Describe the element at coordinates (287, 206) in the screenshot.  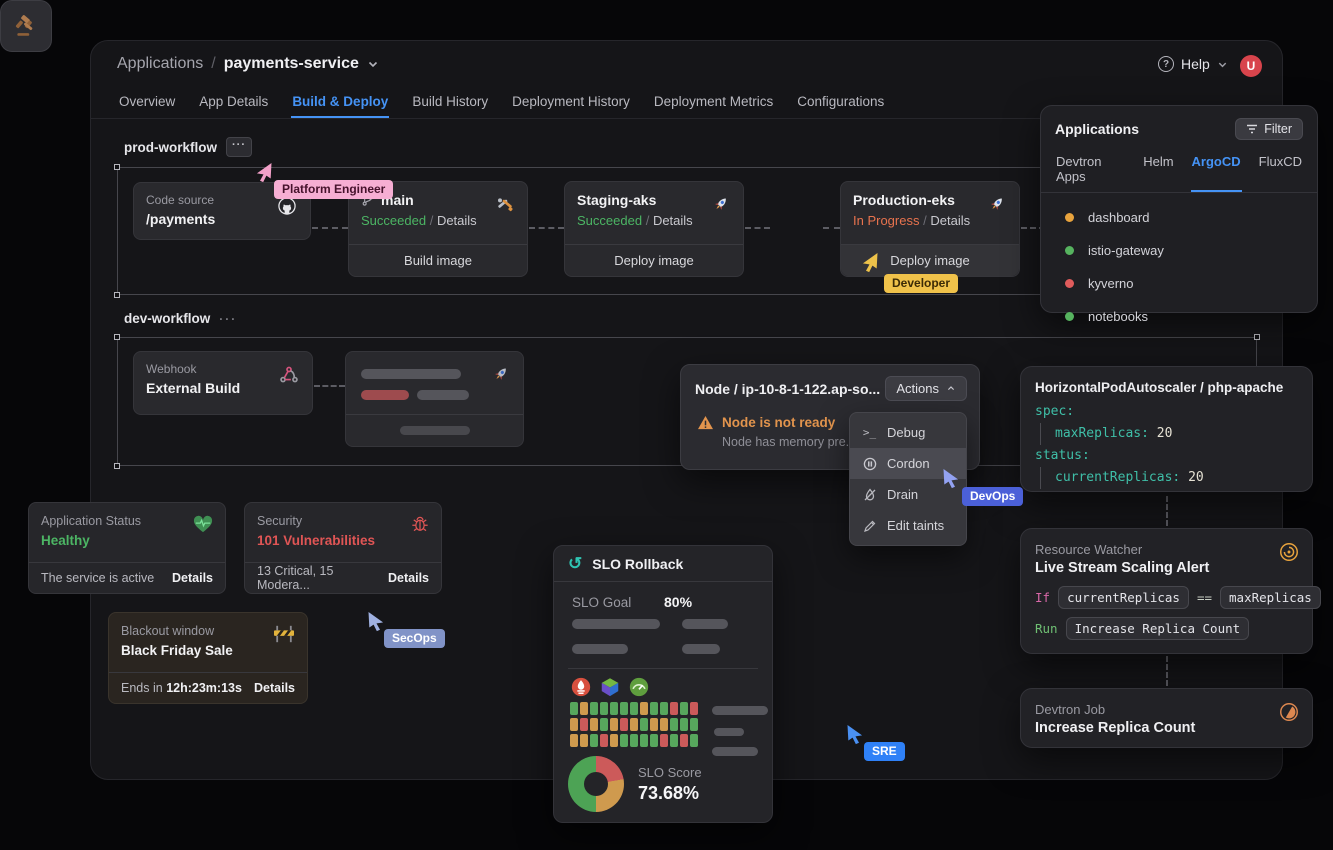
I see `github-icon` at that location.